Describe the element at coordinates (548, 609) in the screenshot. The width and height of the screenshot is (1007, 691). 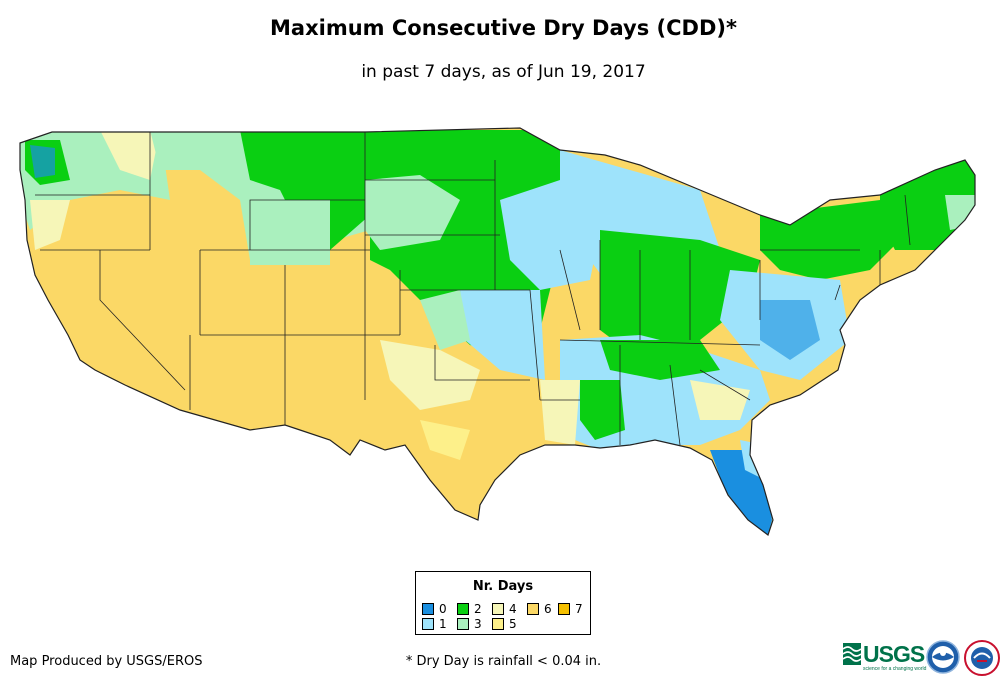
I see `legend-label-6: 6` at that location.